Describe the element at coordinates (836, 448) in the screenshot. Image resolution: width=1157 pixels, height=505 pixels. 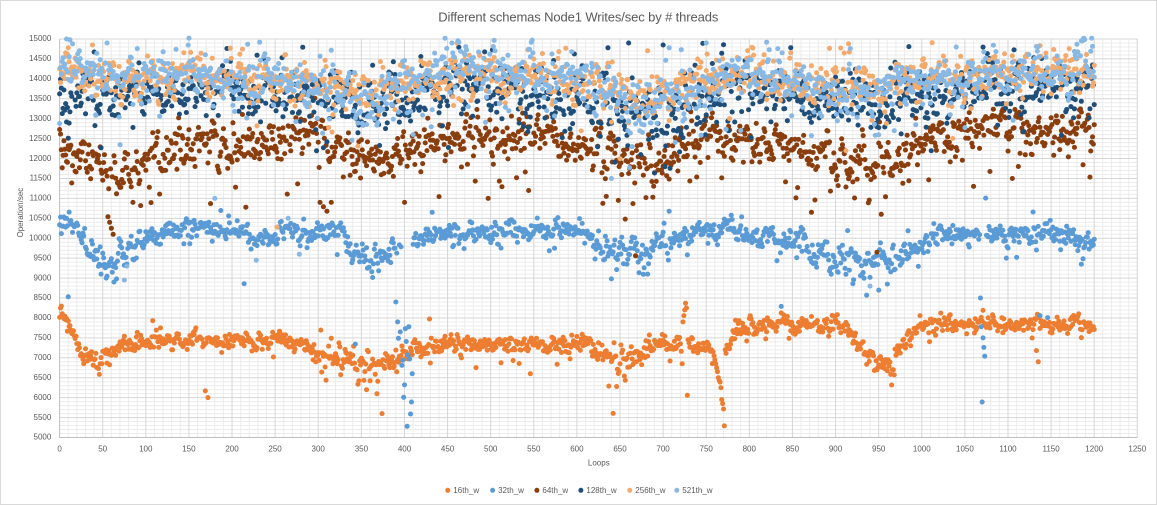
I see `svg-text: 900` at that location.